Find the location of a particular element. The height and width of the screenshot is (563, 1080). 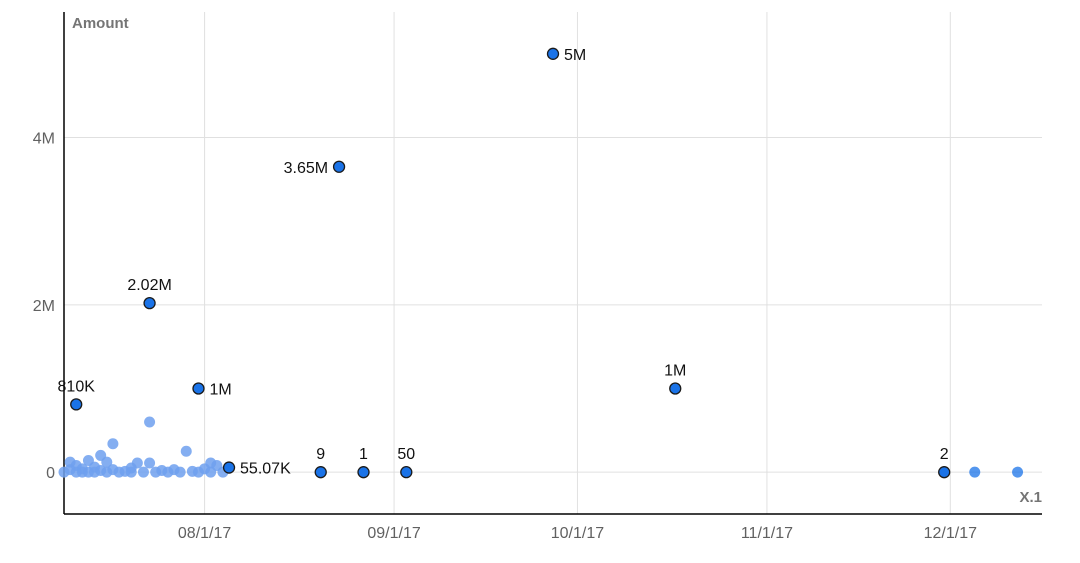

x-tick-label: 10/1/17 is located at coordinates (577, 533).